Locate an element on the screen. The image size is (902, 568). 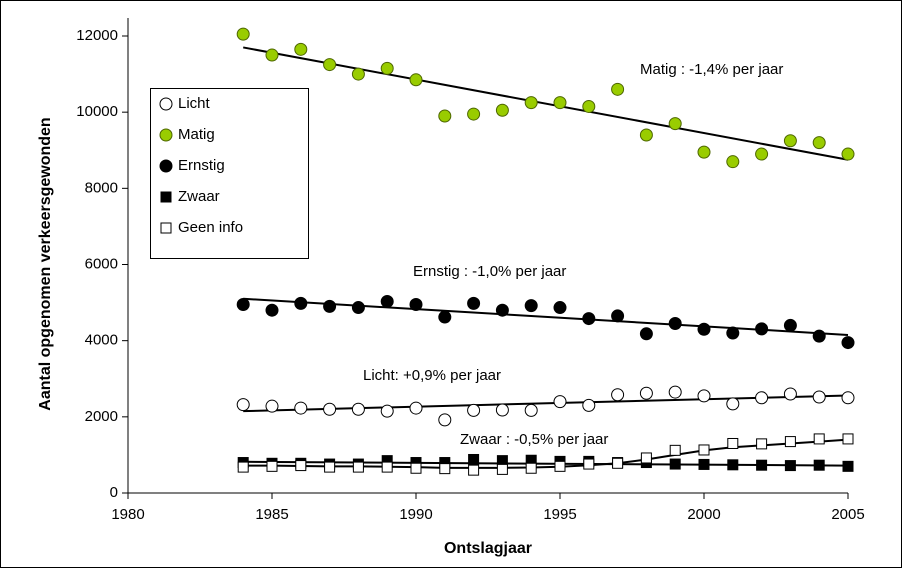
x-axis-label: Ontslagjaar is located at coordinates (488, 548).